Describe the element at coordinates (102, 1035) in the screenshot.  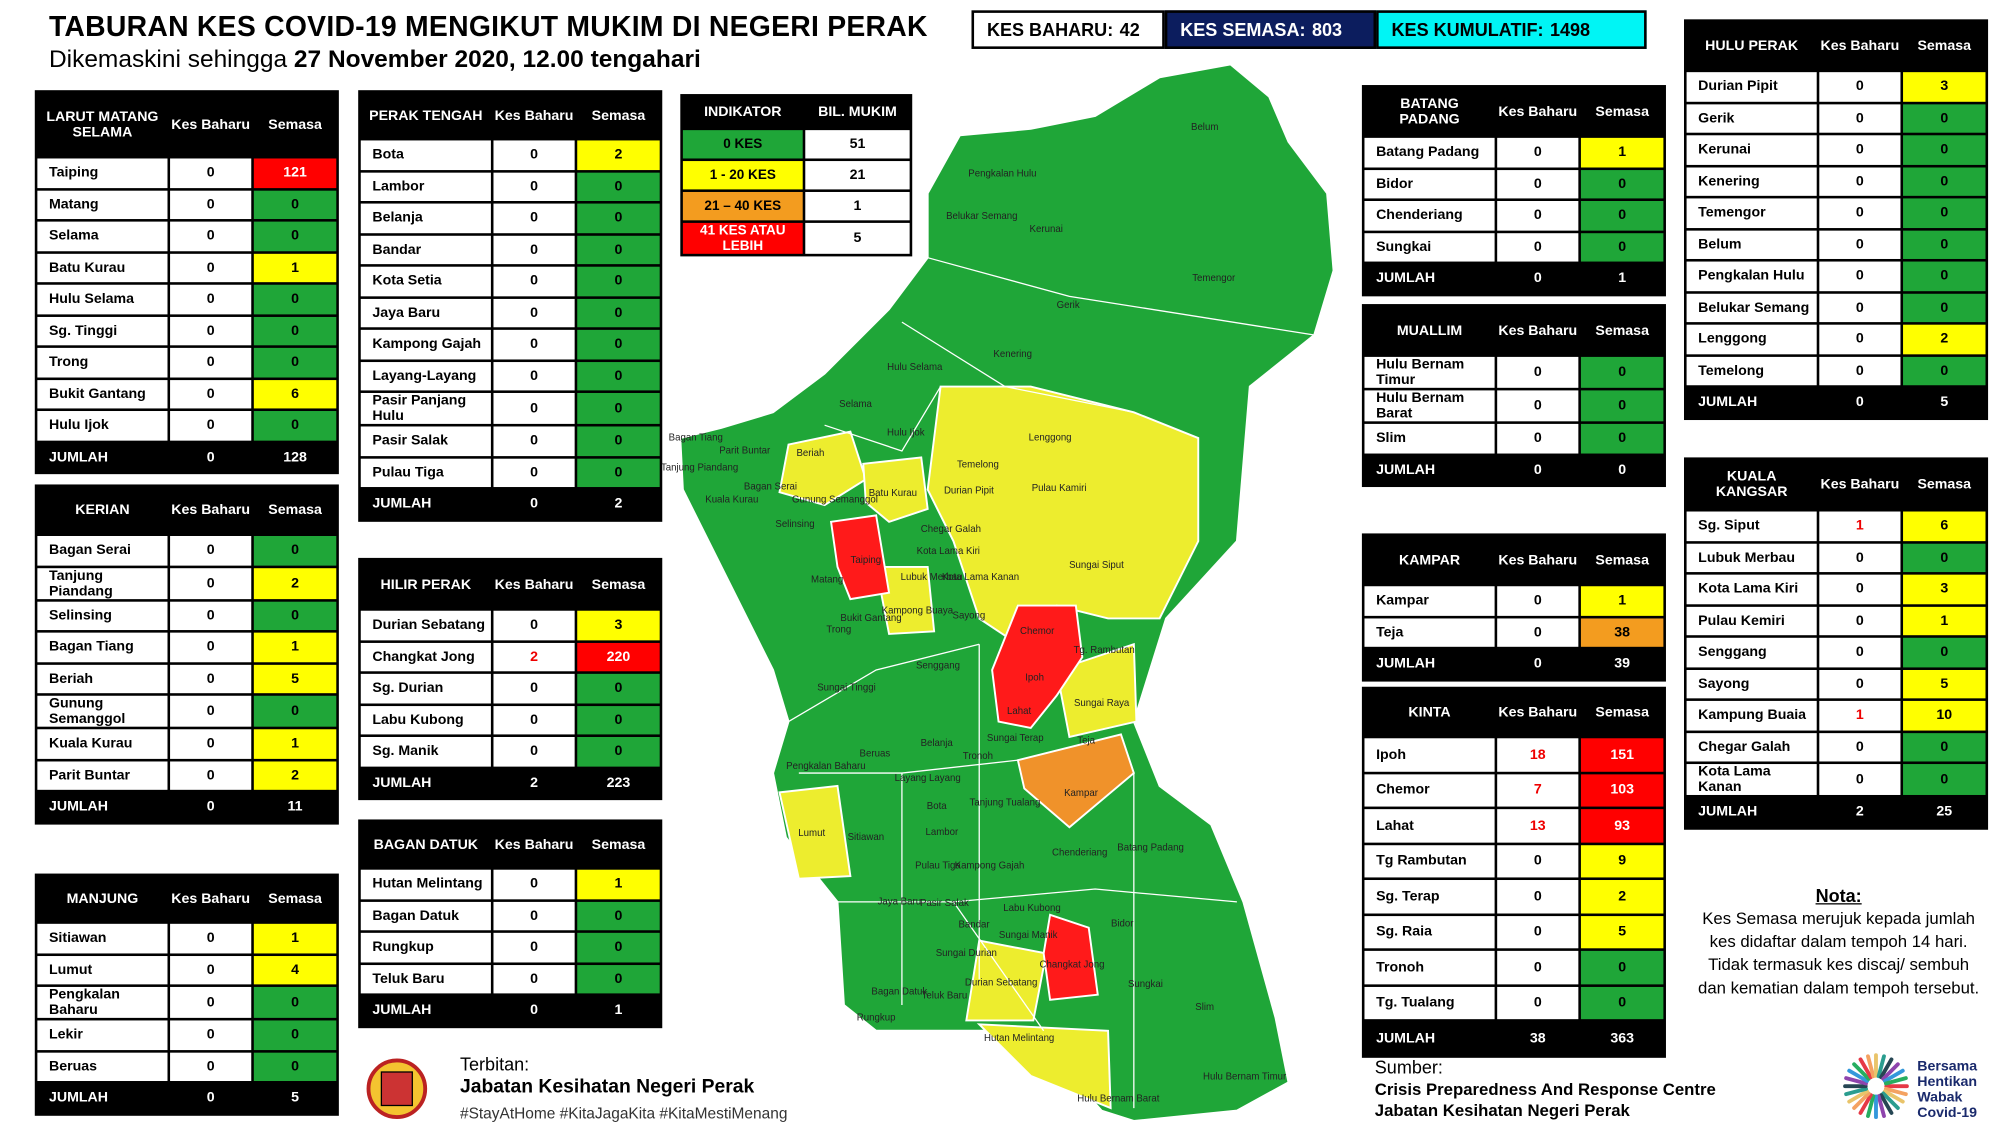
I see `mukim-name: Lekir` at that location.